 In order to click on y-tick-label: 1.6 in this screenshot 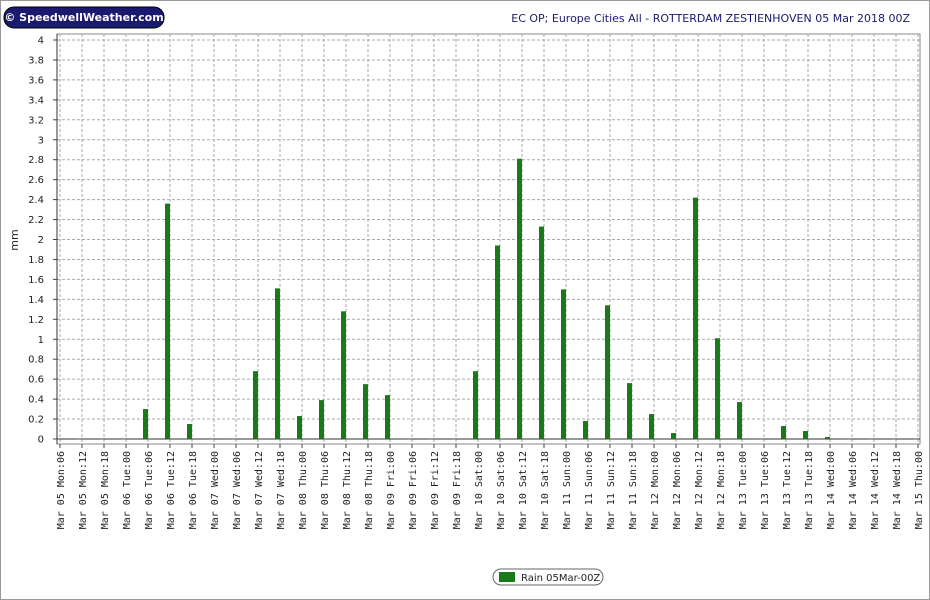, I will do `click(36, 280)`.